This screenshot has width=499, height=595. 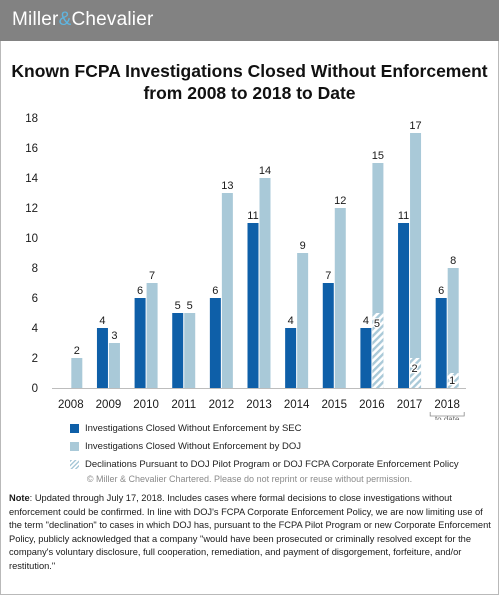 I want to click on x-tick-label-2012: 2012, so click(x=222, y=405).